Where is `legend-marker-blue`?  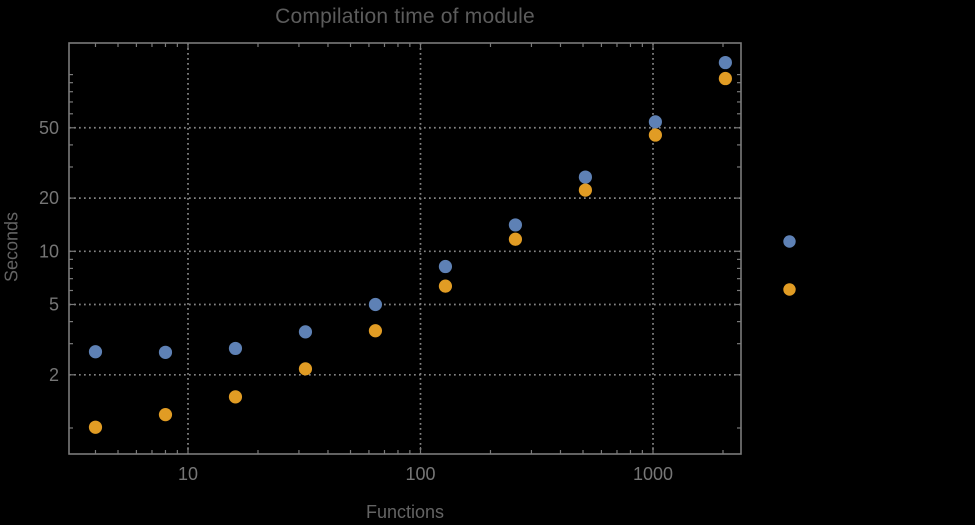
legend-marker-blue is located at coordinates (789, 241).